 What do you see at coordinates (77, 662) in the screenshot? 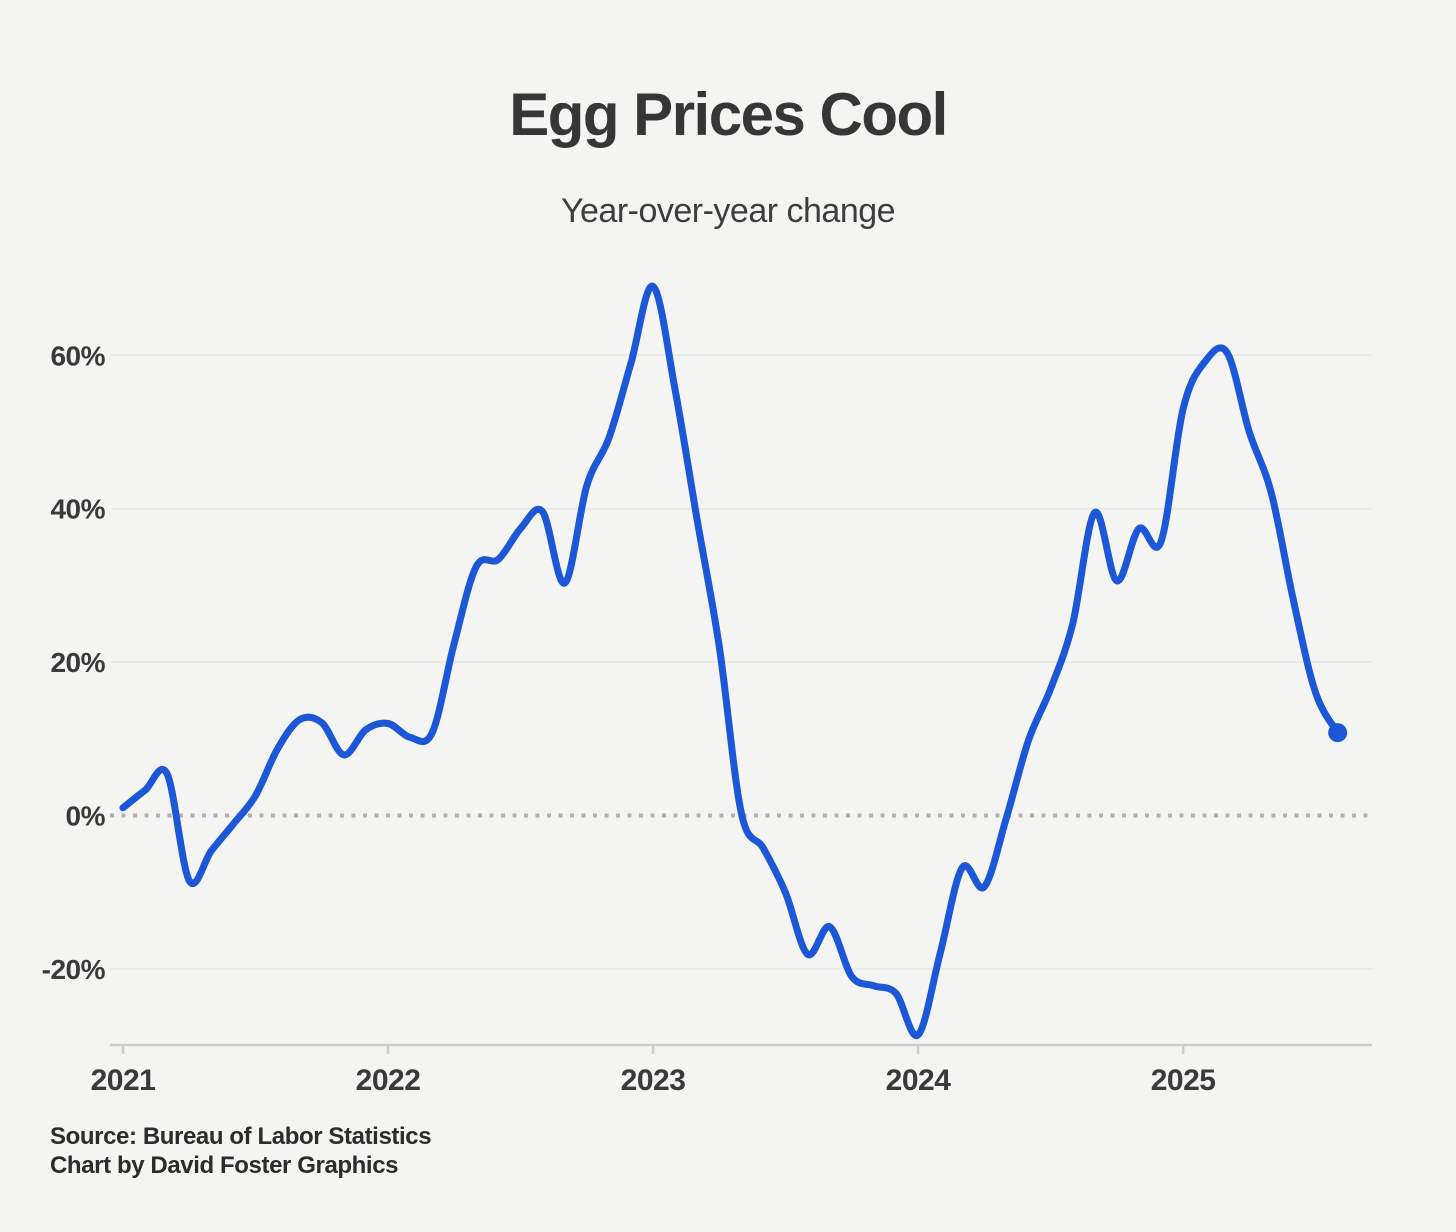
I see `y-tick-label-20: 20%` at bounding box center [77, 662].